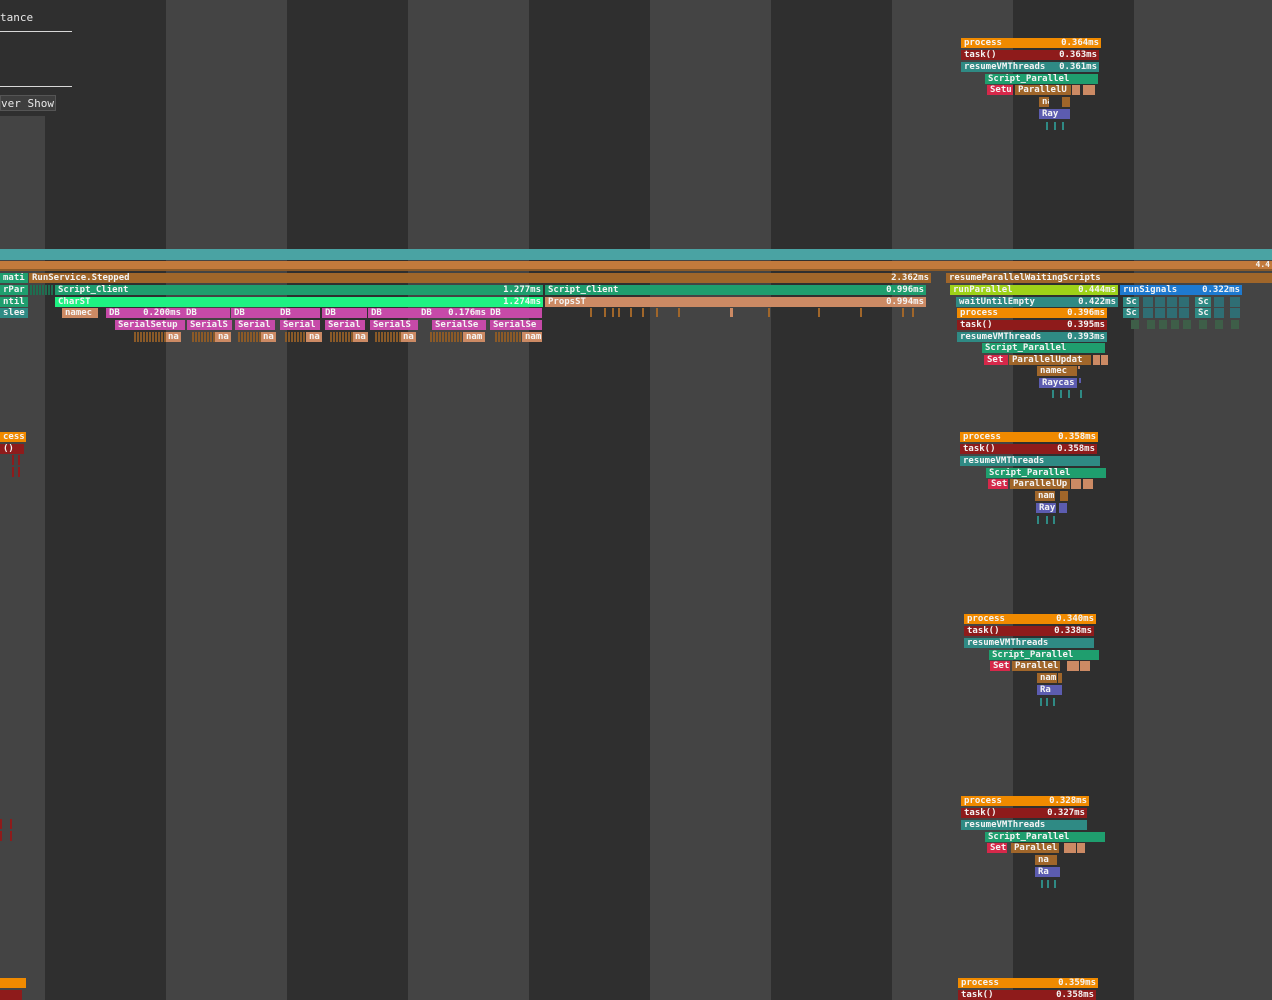  Describe the element at coordinates (1109, 278) in the screenshot. I see `flame-bar-main: resumeParallelWaitingScripts` at that location.